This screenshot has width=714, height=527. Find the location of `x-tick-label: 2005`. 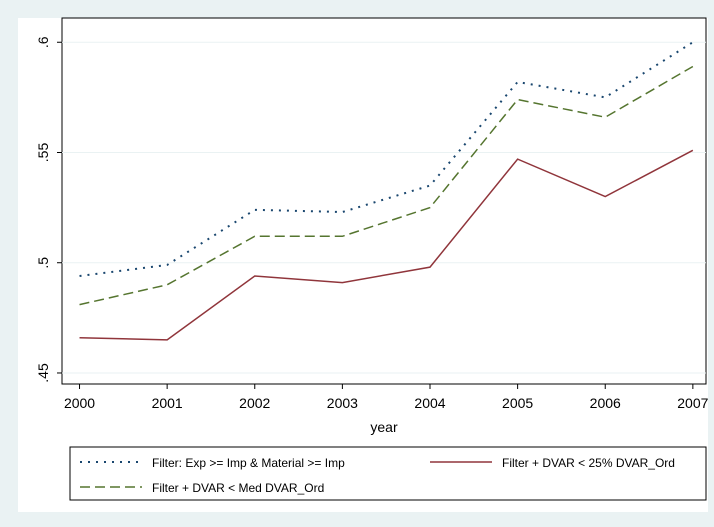

x-tick-label: 2005 is located at coordinates (517, 403).